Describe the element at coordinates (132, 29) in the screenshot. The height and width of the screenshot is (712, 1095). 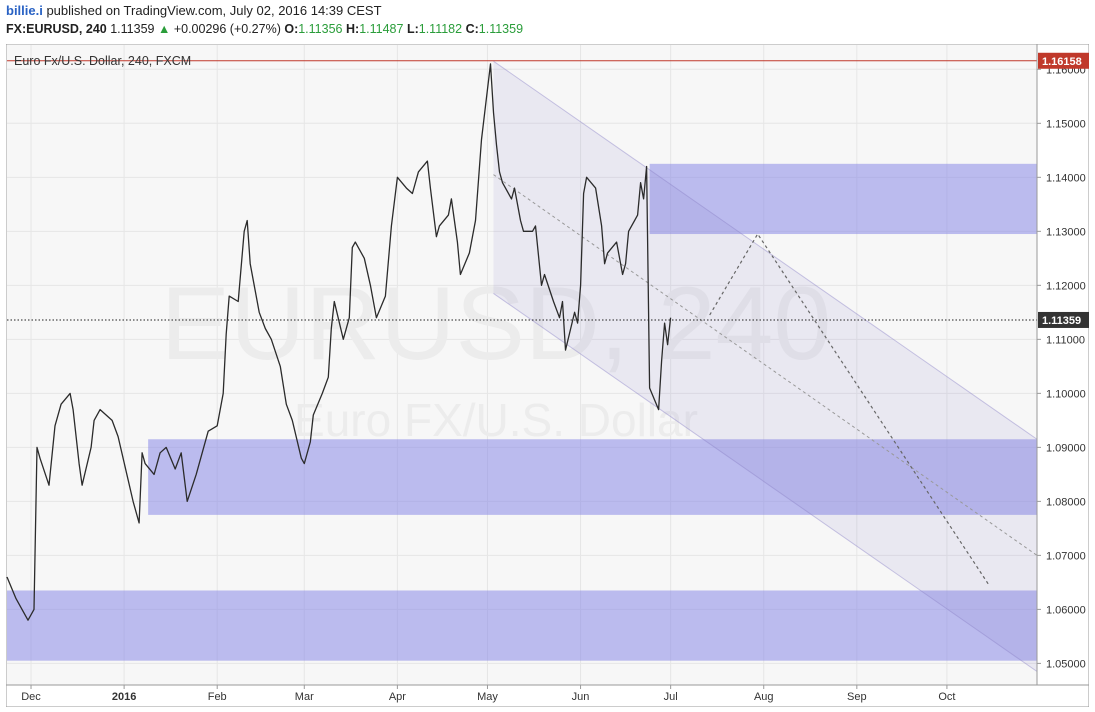
I see `last-price: 1.11359` at that location.